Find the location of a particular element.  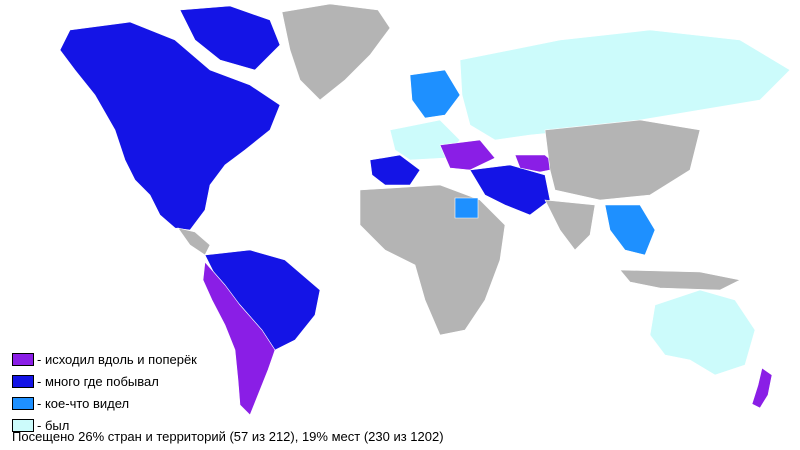

swatch-seen is located at coordinates (23, 403).